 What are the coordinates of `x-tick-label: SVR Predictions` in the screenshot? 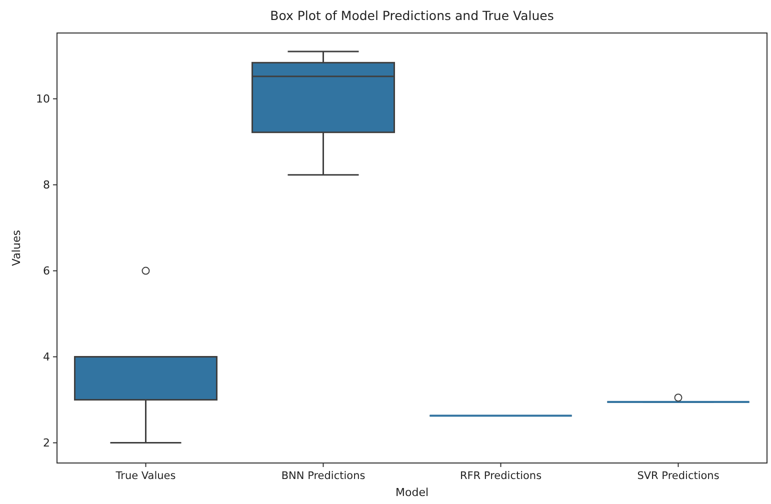 It's located at (678, 476).